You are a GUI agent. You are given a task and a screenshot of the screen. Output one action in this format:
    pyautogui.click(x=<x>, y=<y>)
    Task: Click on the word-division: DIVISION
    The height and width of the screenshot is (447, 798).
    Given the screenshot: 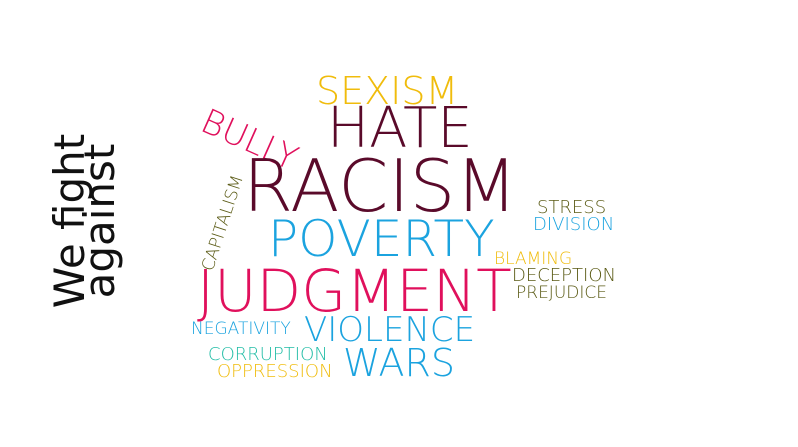 What is the action you would take?
    pyautogui.click(x=574, y=224)
    